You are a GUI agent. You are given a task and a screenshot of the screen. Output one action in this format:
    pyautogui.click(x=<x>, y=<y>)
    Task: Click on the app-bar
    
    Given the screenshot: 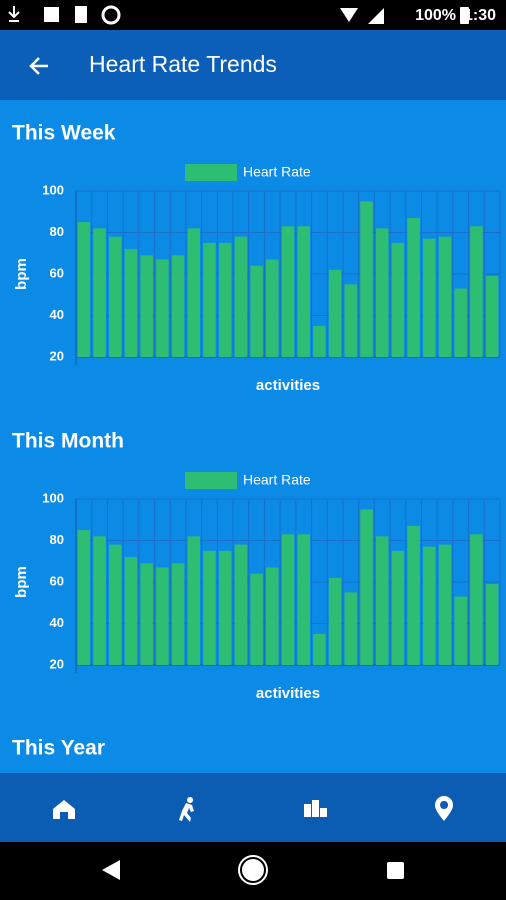 What is the action you would take?
    pyautogui.click(x=253, y=65)
    